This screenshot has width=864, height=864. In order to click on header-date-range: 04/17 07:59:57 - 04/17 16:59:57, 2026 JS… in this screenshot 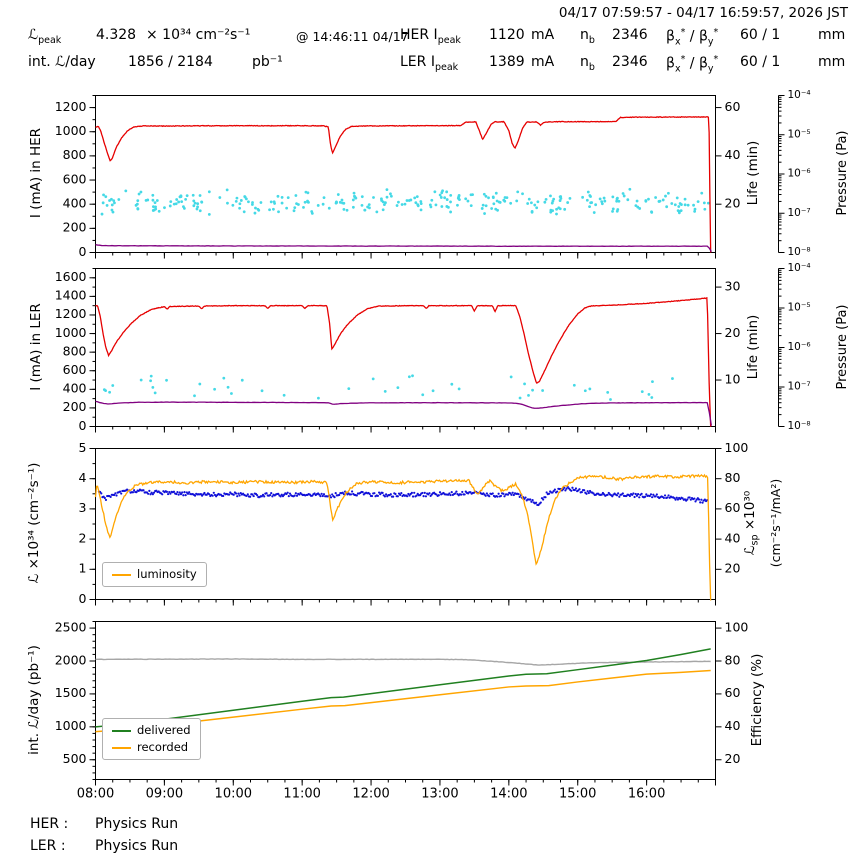, I will do `click(703, 13)`.